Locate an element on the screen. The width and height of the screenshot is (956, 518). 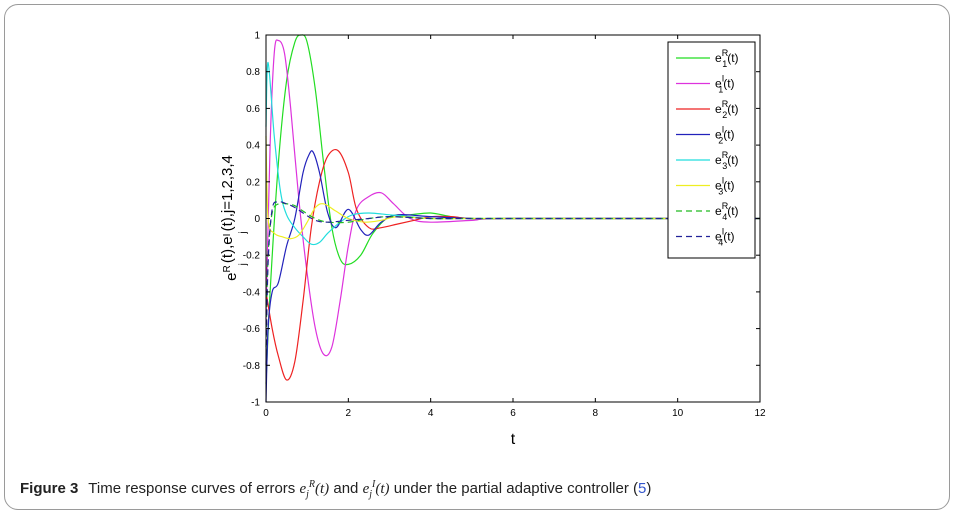
y-tick-label: 0.2 is located at coordinates (253, 182).